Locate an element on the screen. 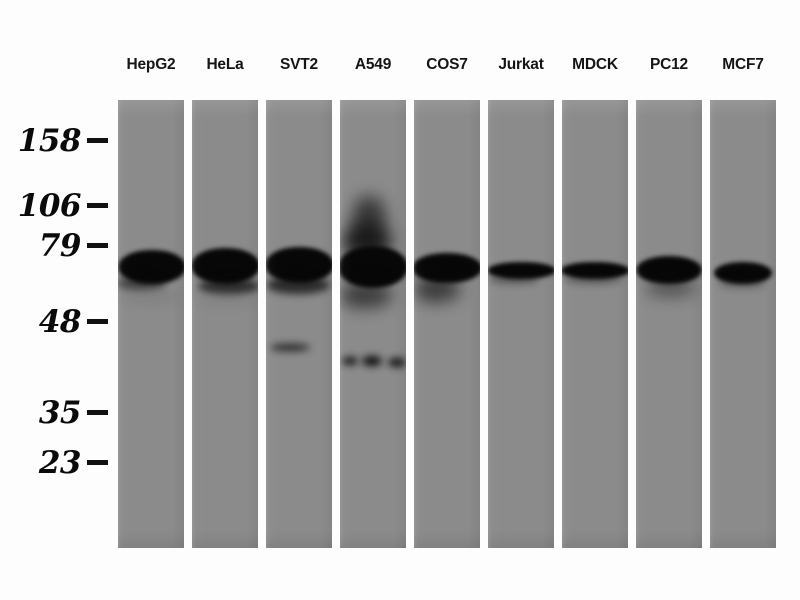 The height and width of the screenshot is (600, 800). lane-svt2 is located at coordinates (299, 324).